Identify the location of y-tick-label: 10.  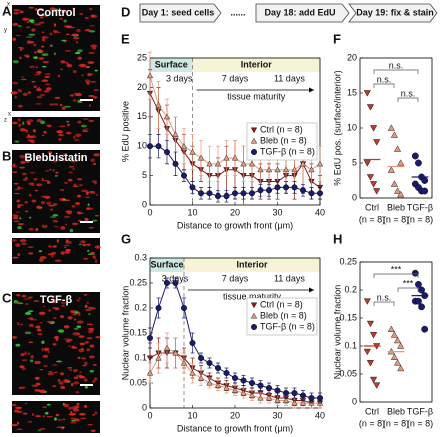
(352, 127).